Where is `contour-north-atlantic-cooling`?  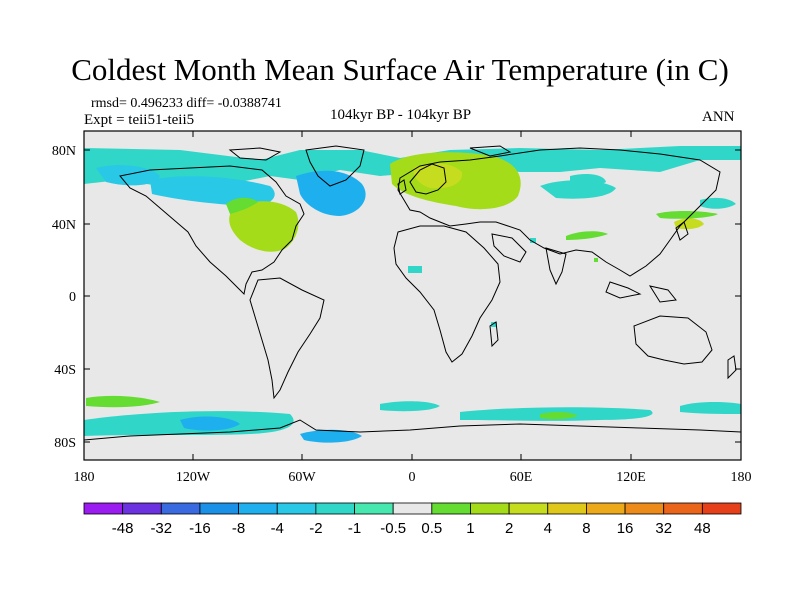
contour-north-atlantic-cooling is located at coordinates (331, 193).